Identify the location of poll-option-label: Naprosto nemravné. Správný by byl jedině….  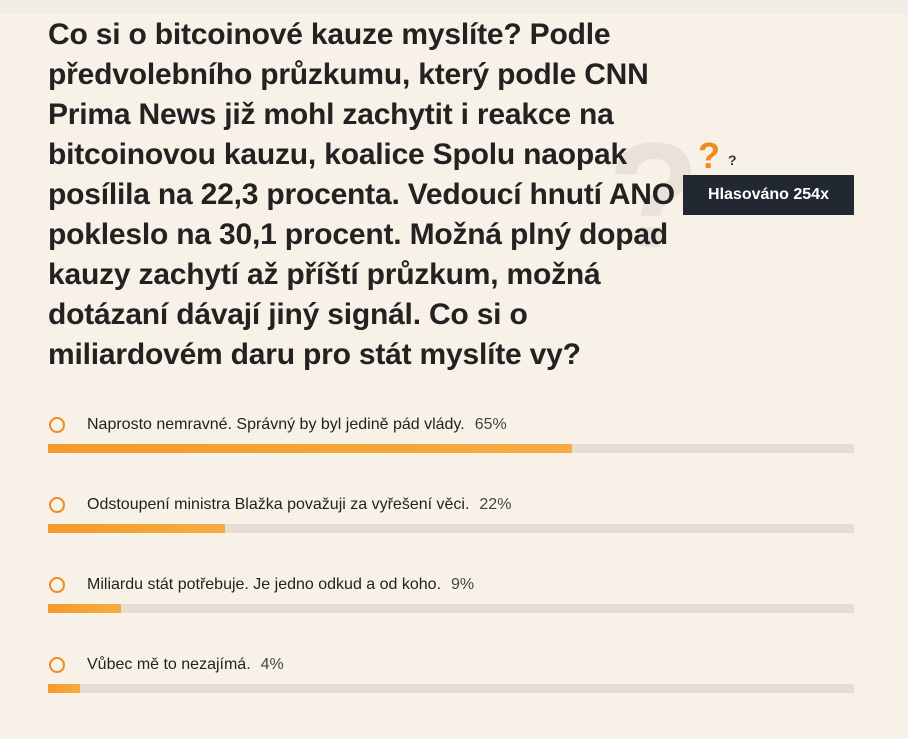
(276, 424).